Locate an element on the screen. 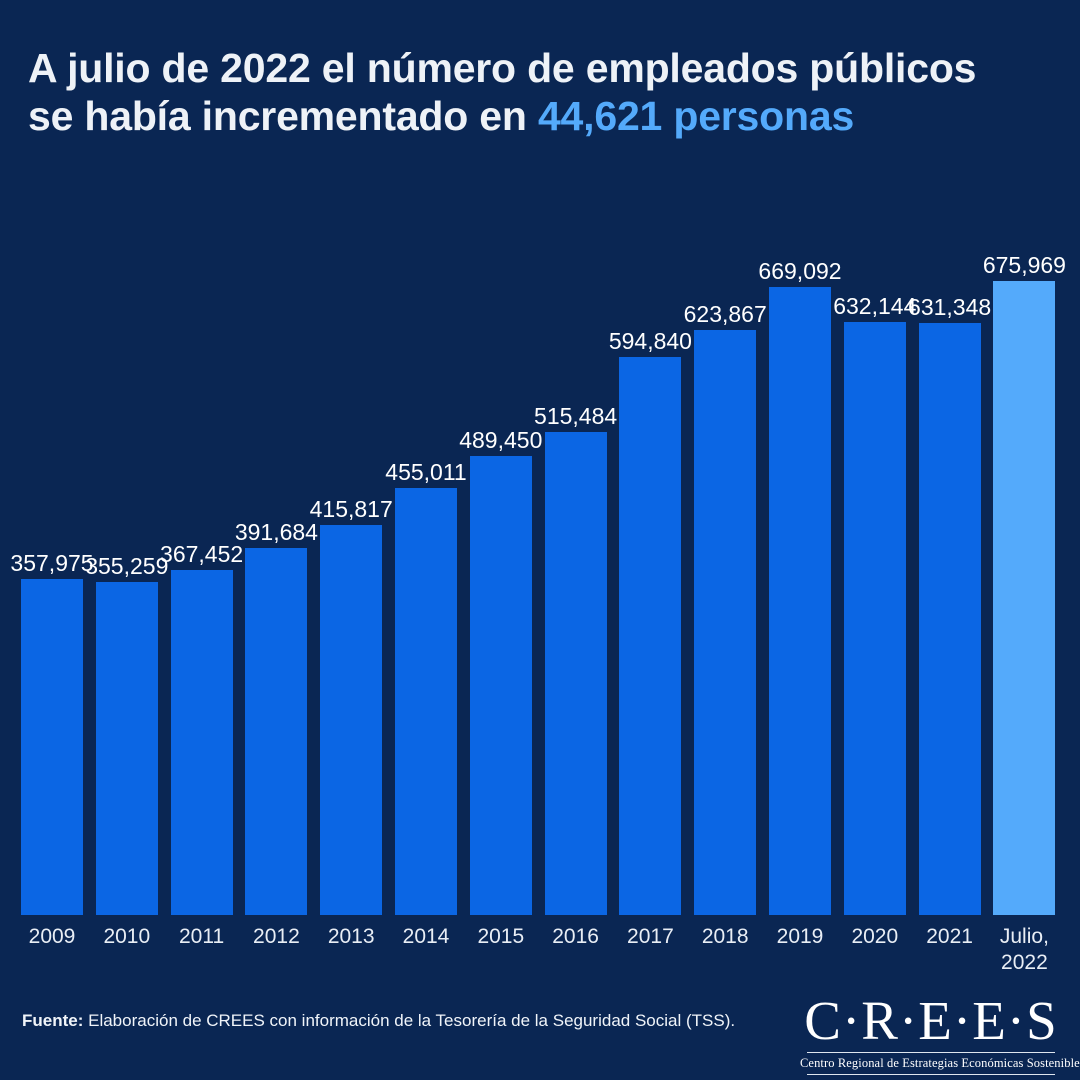 This screenshot has width=1080, height=1080. x-axis-label: 2010 is located at coordinates (127, 936).